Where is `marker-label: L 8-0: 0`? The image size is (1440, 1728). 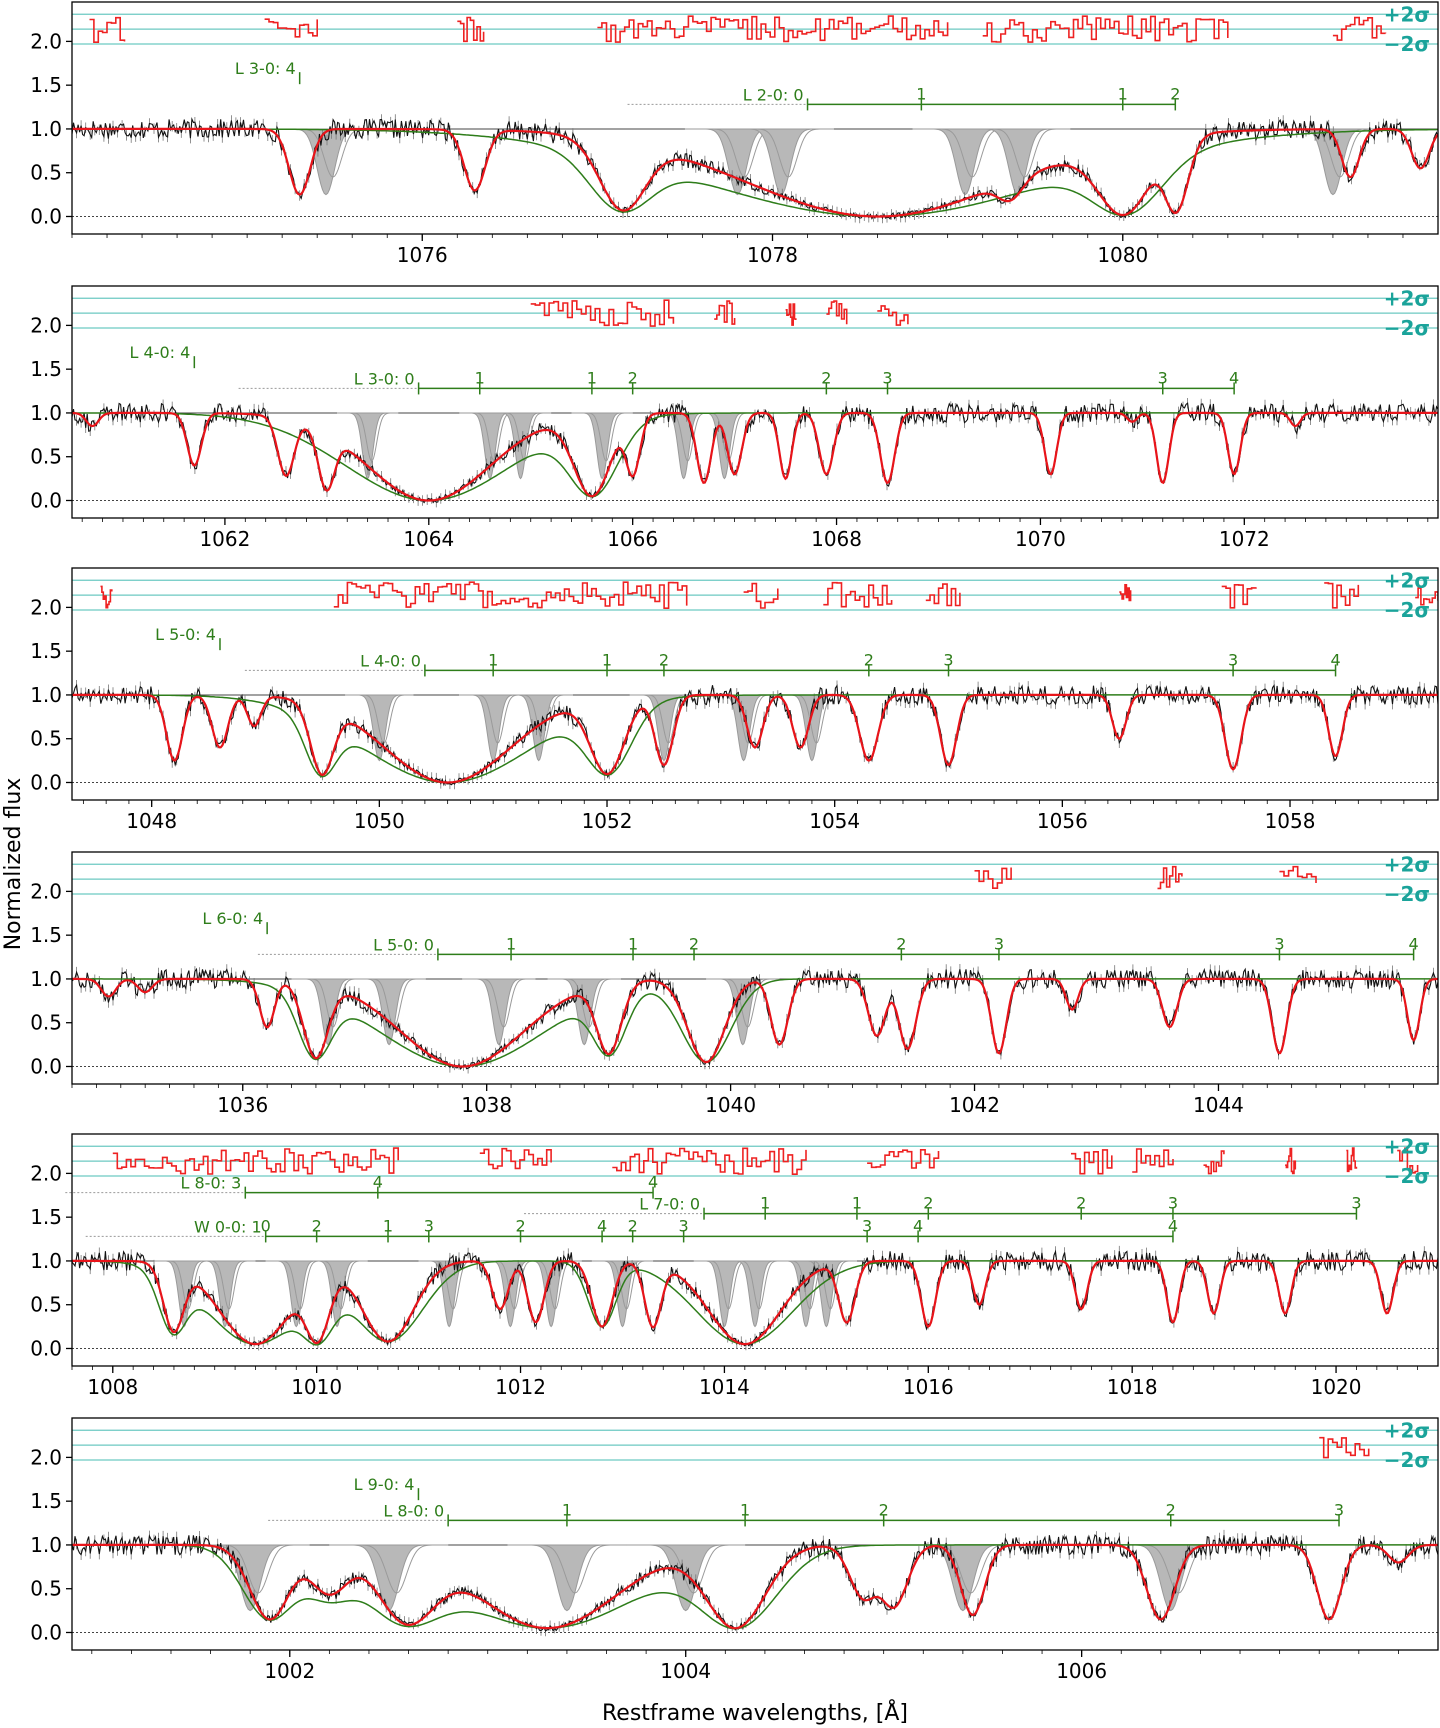 marker-label: L 8-0: 0 is located at coordinates (413, 1510).